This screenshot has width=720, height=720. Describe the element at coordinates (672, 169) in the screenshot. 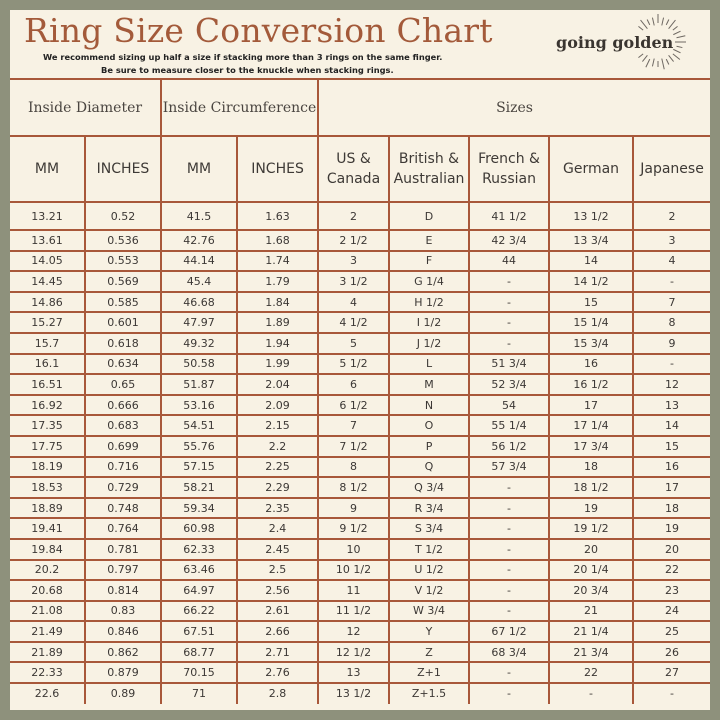

I see `column-header-label: Japanese` at that location.